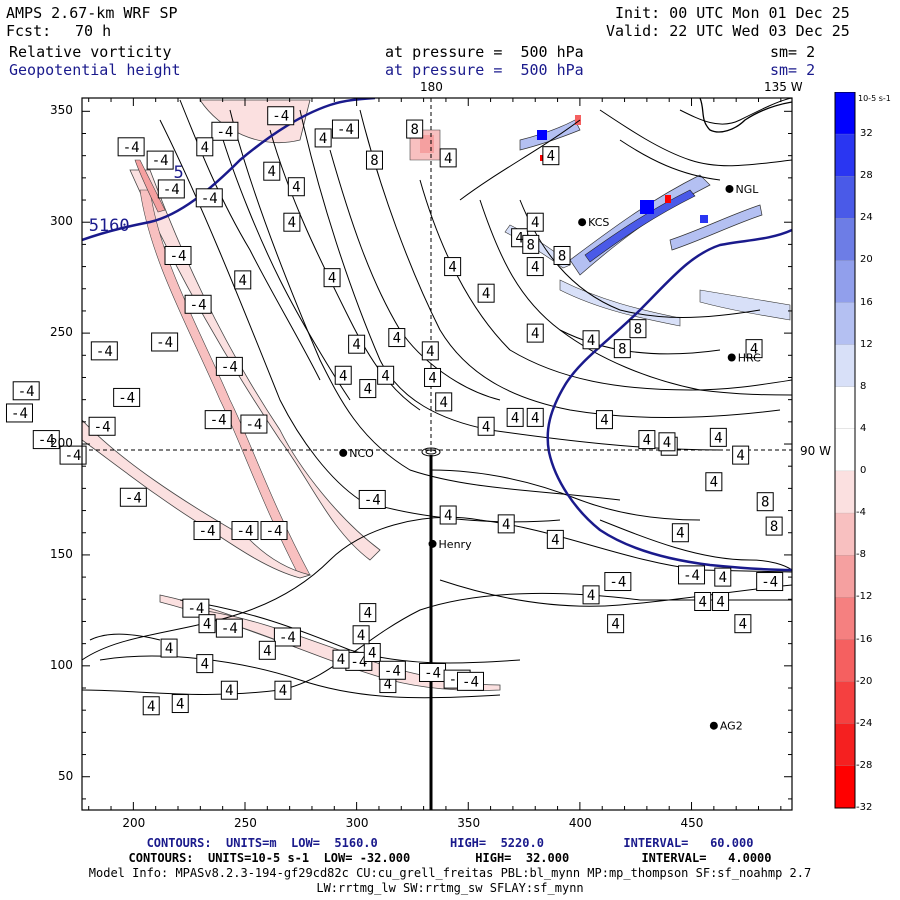  Describe the element at coordinates (640, 226) in the screenshot. I see `pos-vorticity-band` at that location.